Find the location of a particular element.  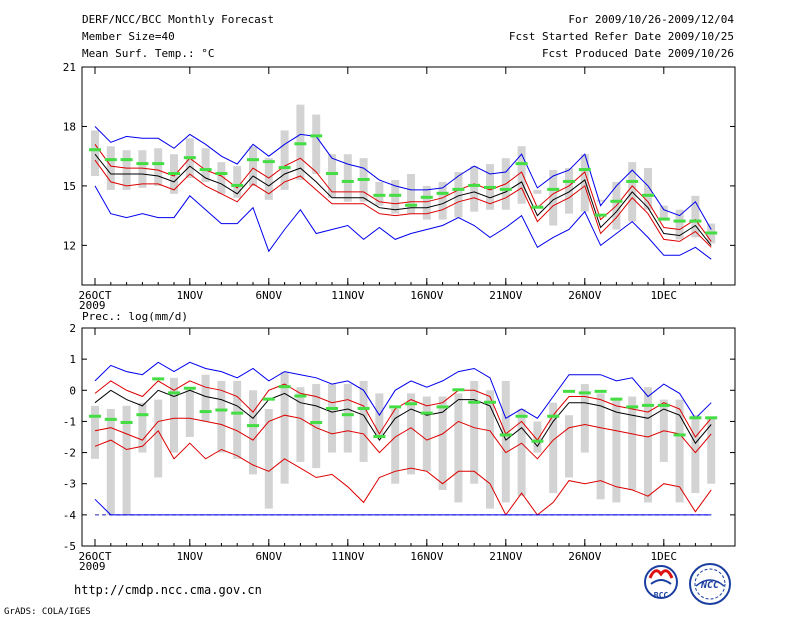

temp-x-tick-label: 1NOV is located at coordinates (190, 295).